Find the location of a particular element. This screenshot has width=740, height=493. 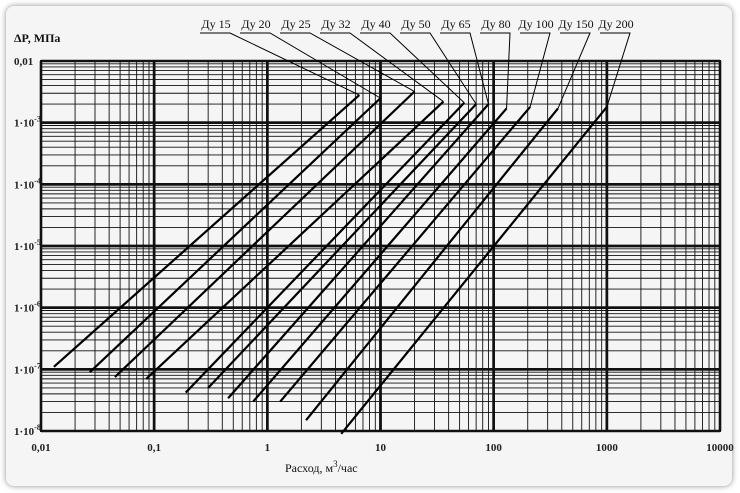

y-axis-label: ΔP, МПа is located at coordinates (37, 38).